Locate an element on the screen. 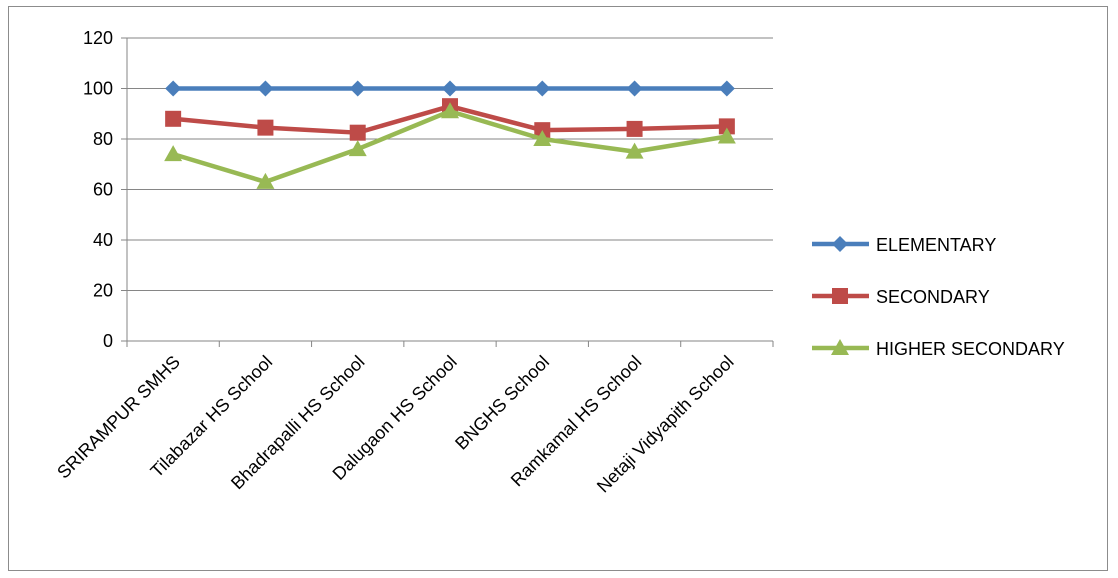 This screenshot has width=1118, height=578. series-line is located at coordinates (450, 146).